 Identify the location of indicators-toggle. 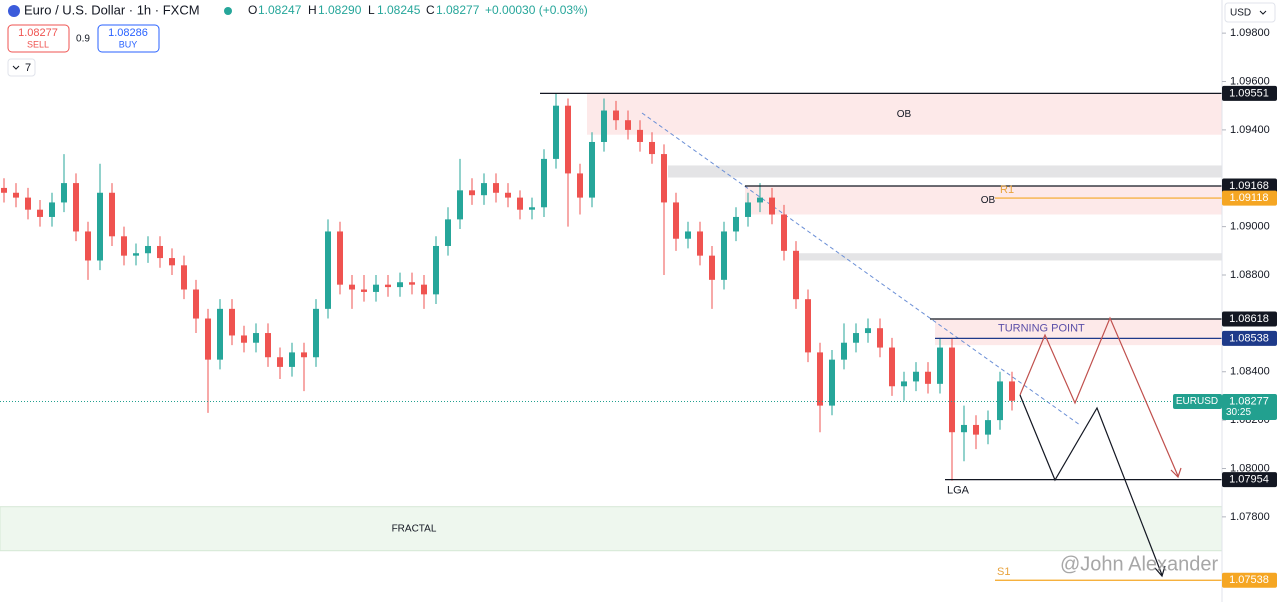
(21, 67).